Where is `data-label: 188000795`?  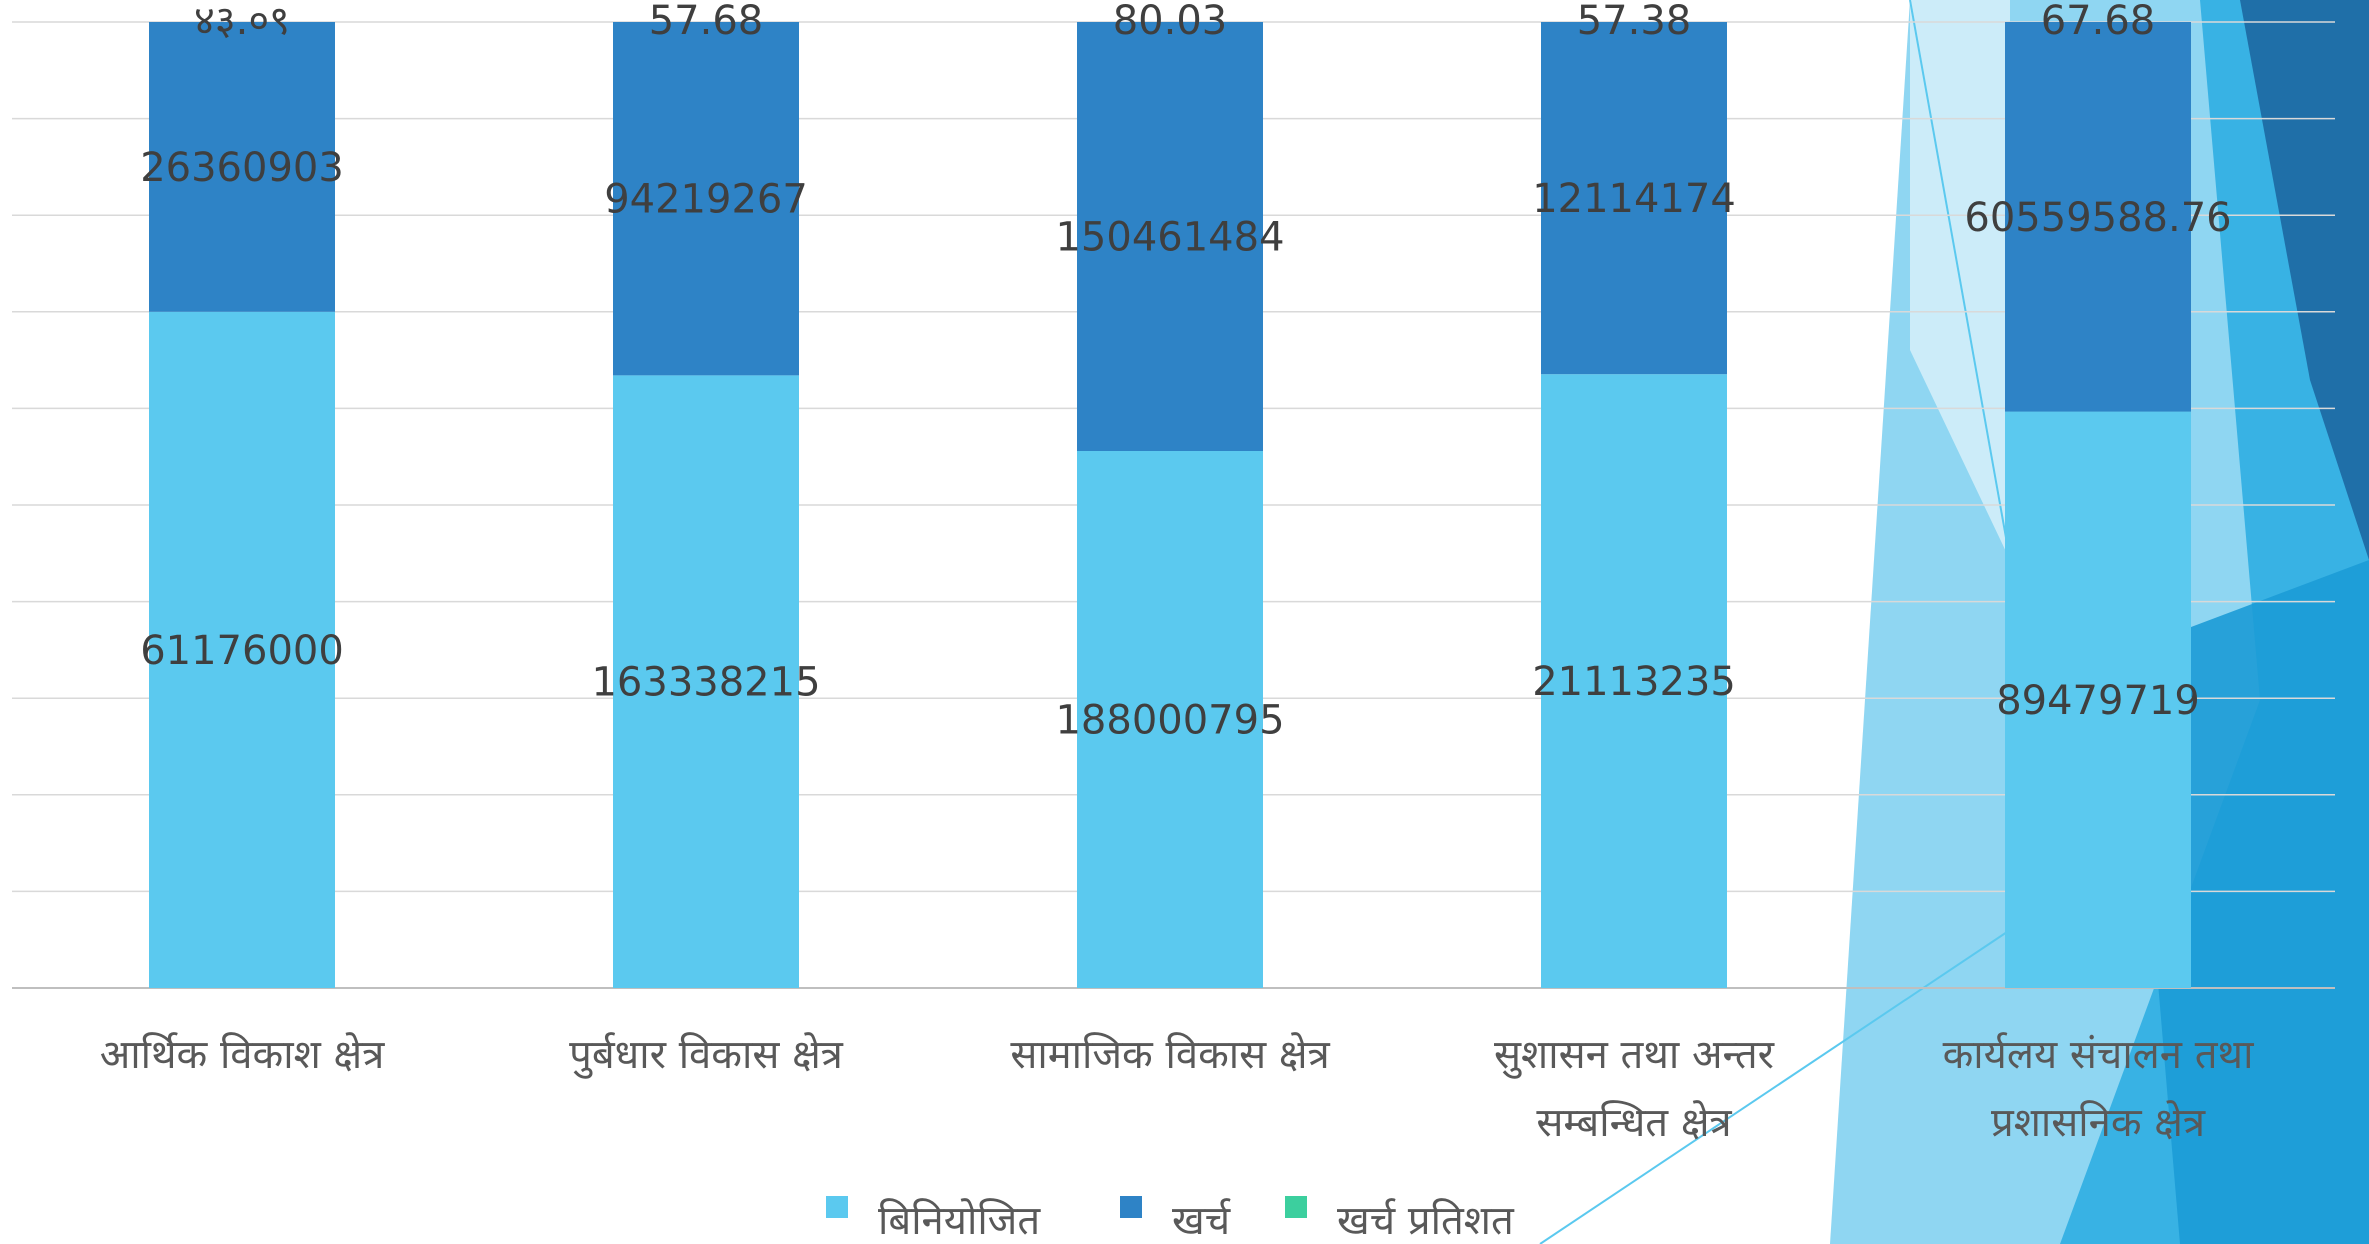 data-label: 188000795 is located at coordinates (1169, 721).